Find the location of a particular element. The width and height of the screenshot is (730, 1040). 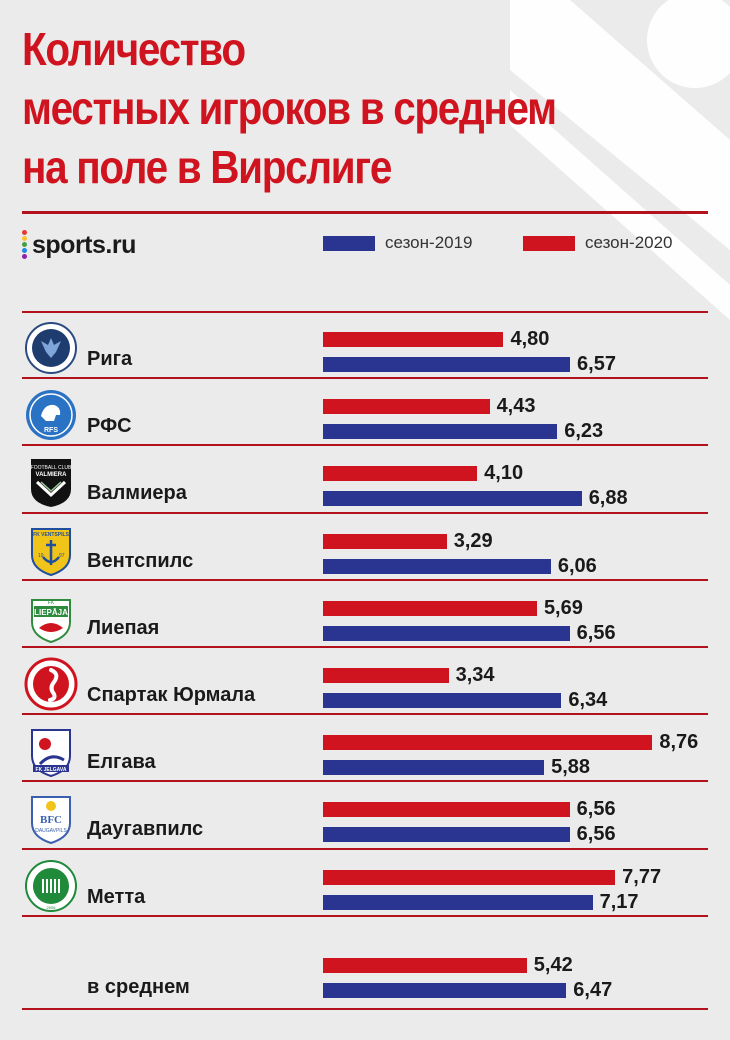

svg-text: VALMIERA is located at coordinates (52, 475).